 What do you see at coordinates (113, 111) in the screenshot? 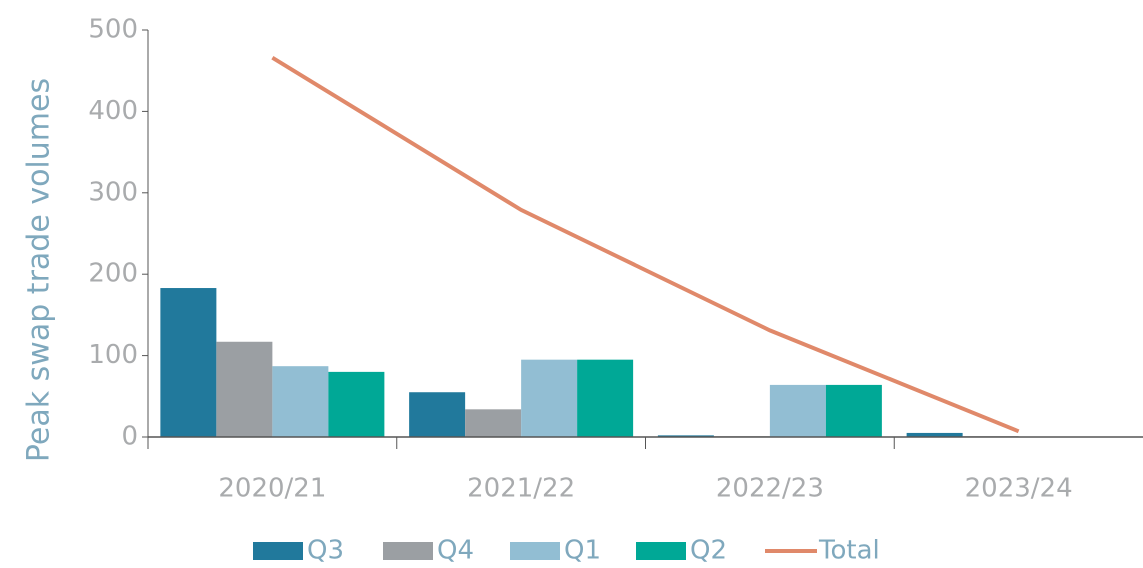
I see `y-tick-label: 400` at bounding box center [113, 111].